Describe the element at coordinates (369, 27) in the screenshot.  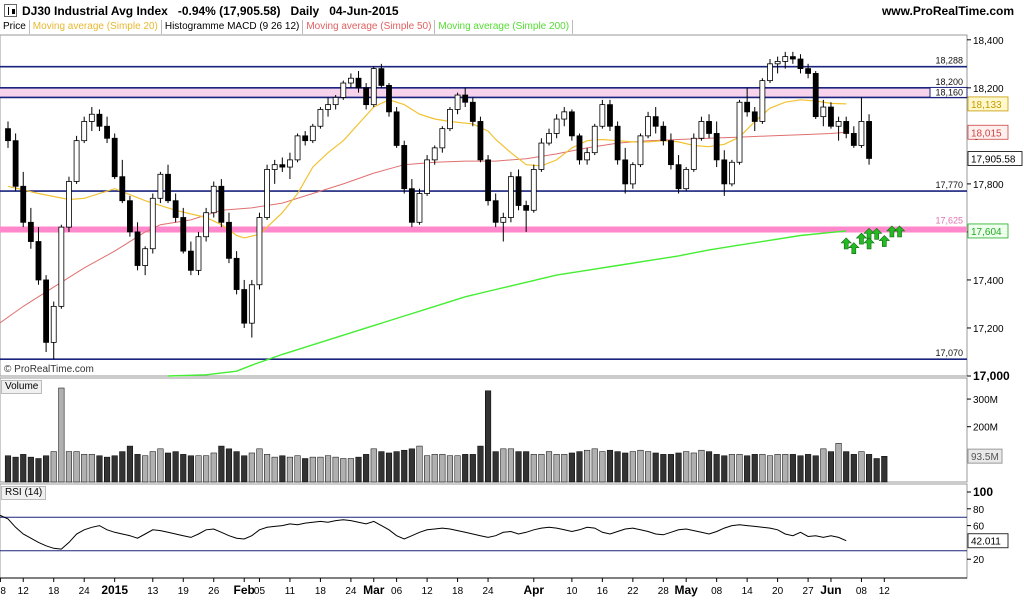
I see `tab-sma50: Moving average (Simple 50)` at that location.